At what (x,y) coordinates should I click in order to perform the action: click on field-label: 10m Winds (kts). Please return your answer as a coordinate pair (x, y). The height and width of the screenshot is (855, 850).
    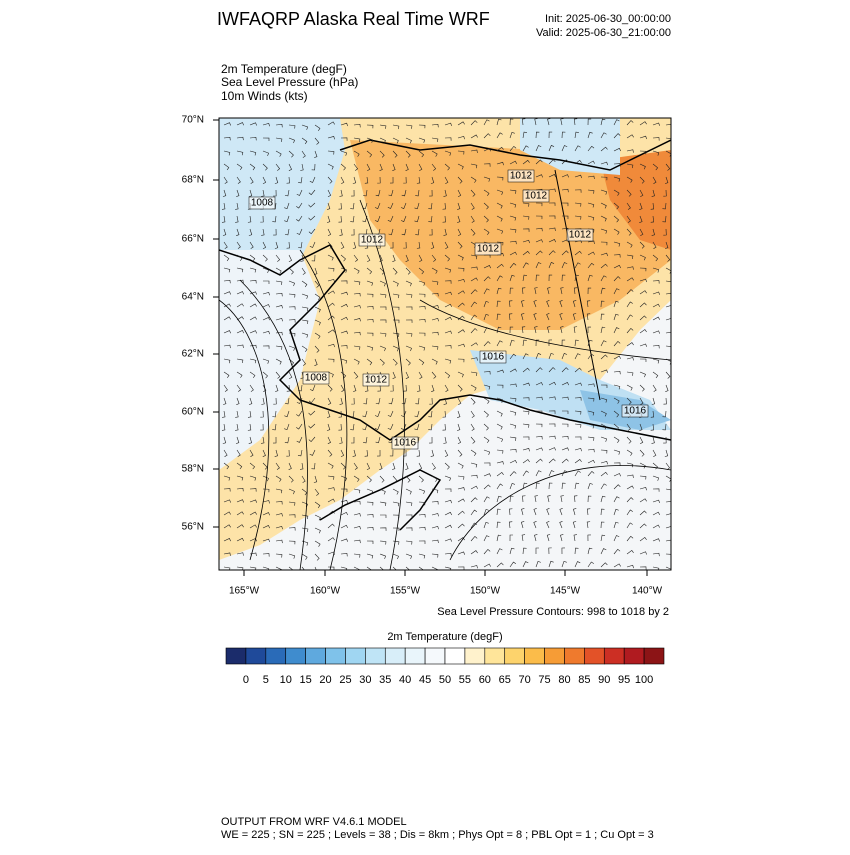
    Looking at the image, I should click on (264, 96).